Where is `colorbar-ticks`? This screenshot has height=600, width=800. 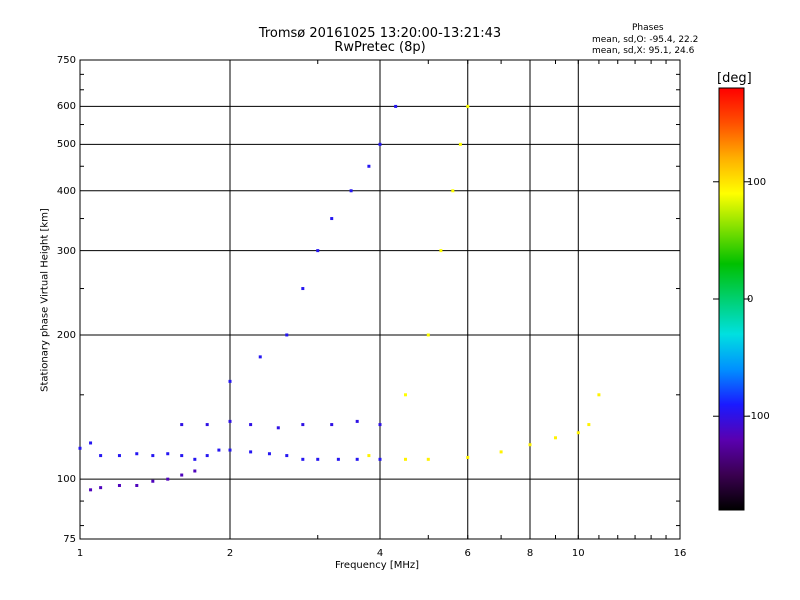
colorbar-ticks is located at coordinates (731, 299).